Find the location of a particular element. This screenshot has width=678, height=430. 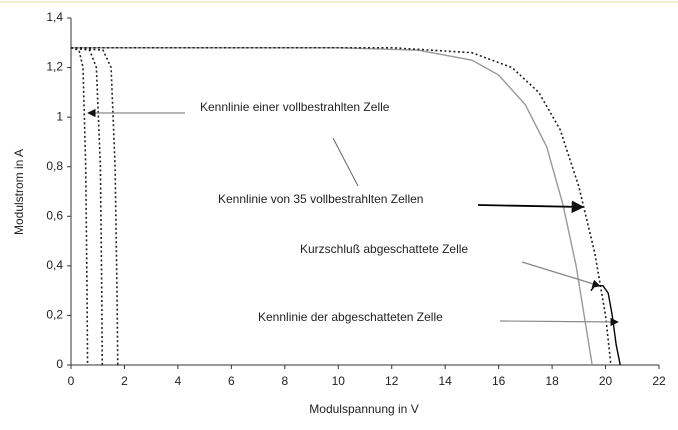

x-tick-label: 16 is located at coordinates (499, 381).